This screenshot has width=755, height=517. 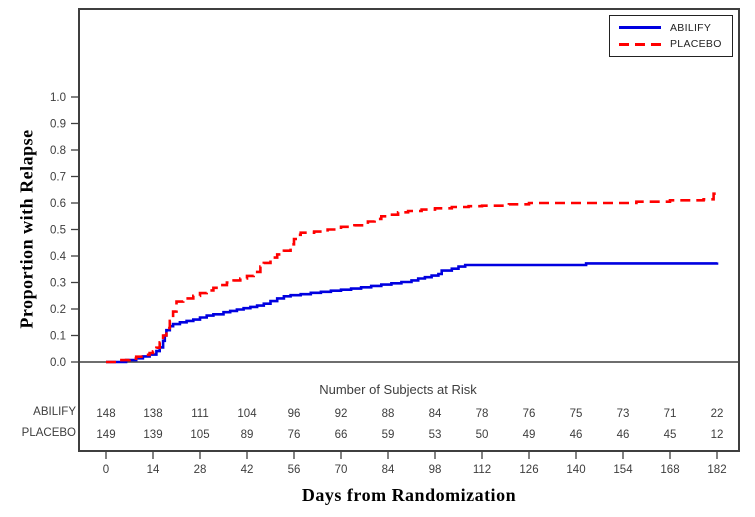 I want to click on y-tick-label: 0.1, so click(x=58, y=337).